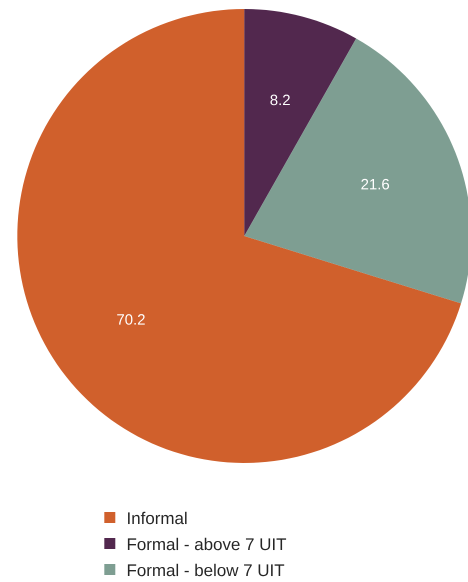 This screenshot has height=582, width=468. What do you see at coordinates (207, 544) in the screenshot?
I see `legend-label: Formal - above 7 UIT` at bounding box center [207, 544].